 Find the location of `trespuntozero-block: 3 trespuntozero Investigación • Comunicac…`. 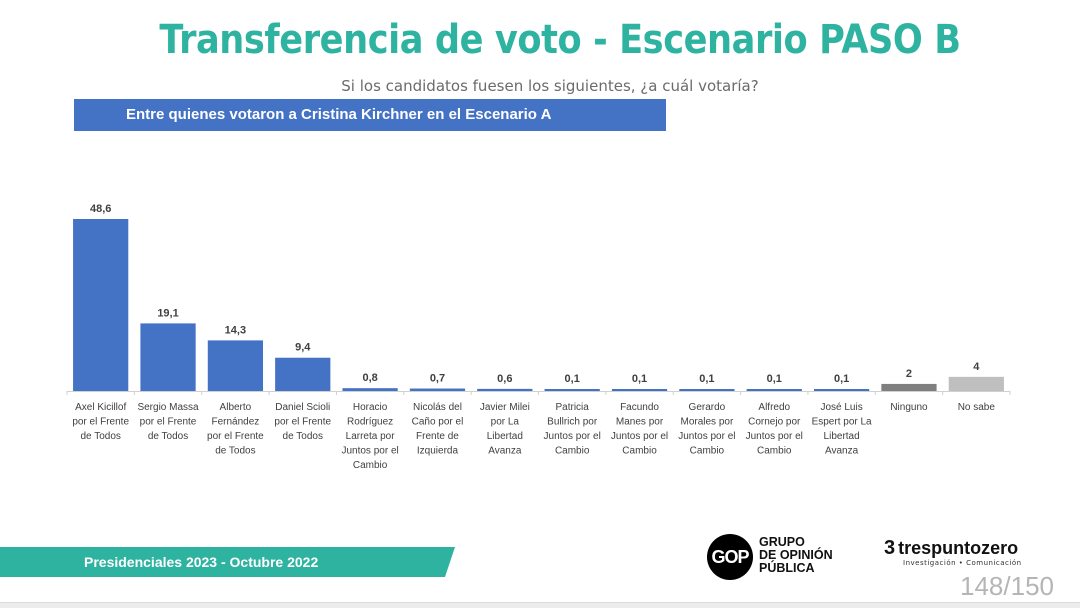

trespuntozero-block: 3 trespuntozero Investigación • Comunicac… is located at coordinates (964, 553).